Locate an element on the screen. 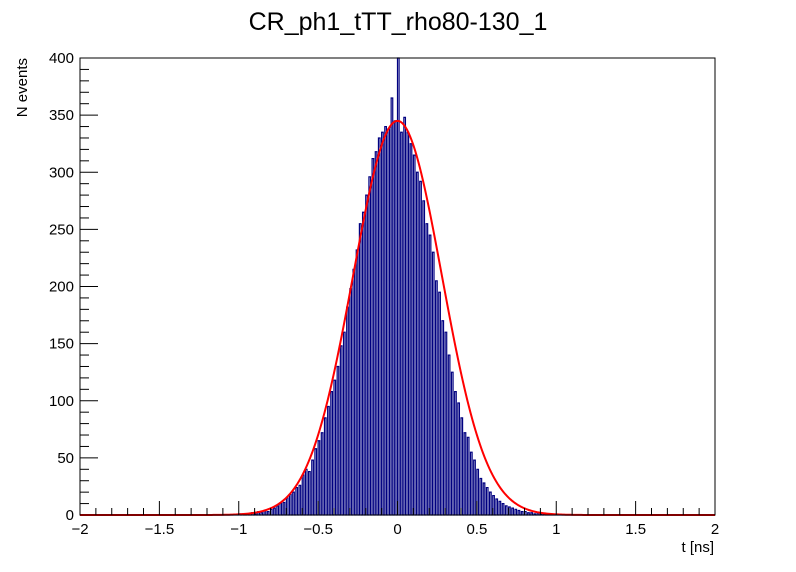 This screenshot has height=572, width=796. y-tick-label: 100 is located at coordinates (61, 401).